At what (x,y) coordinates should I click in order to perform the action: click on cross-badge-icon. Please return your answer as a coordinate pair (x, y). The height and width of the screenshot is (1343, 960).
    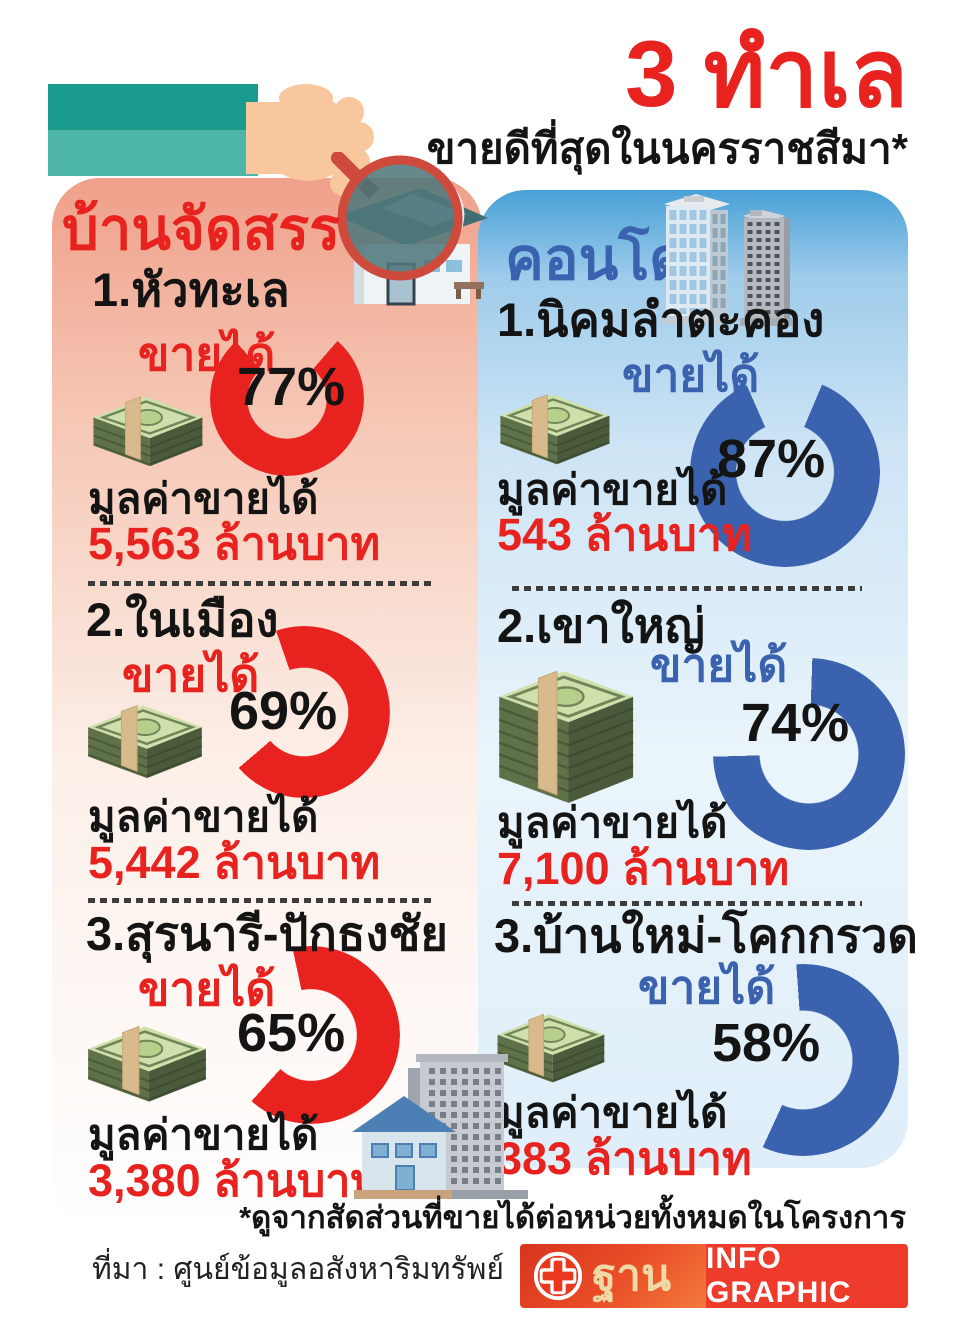
    Looking at the image, I should click on (558, 1276).